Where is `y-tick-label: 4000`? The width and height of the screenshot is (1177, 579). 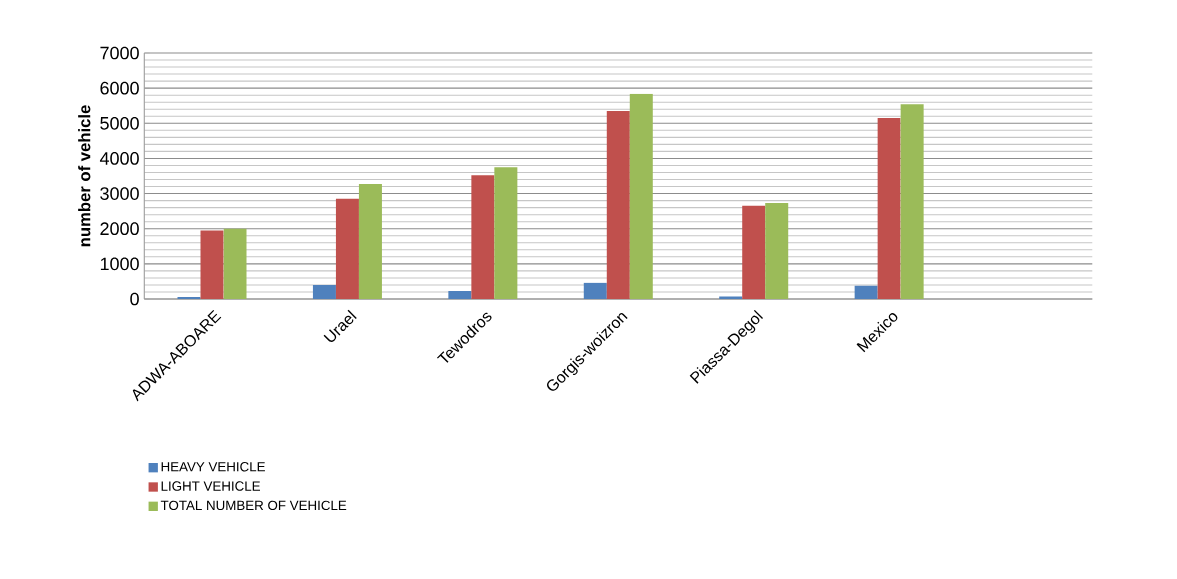
y-tick-label: 4000 is located at coordinates (119, 158).